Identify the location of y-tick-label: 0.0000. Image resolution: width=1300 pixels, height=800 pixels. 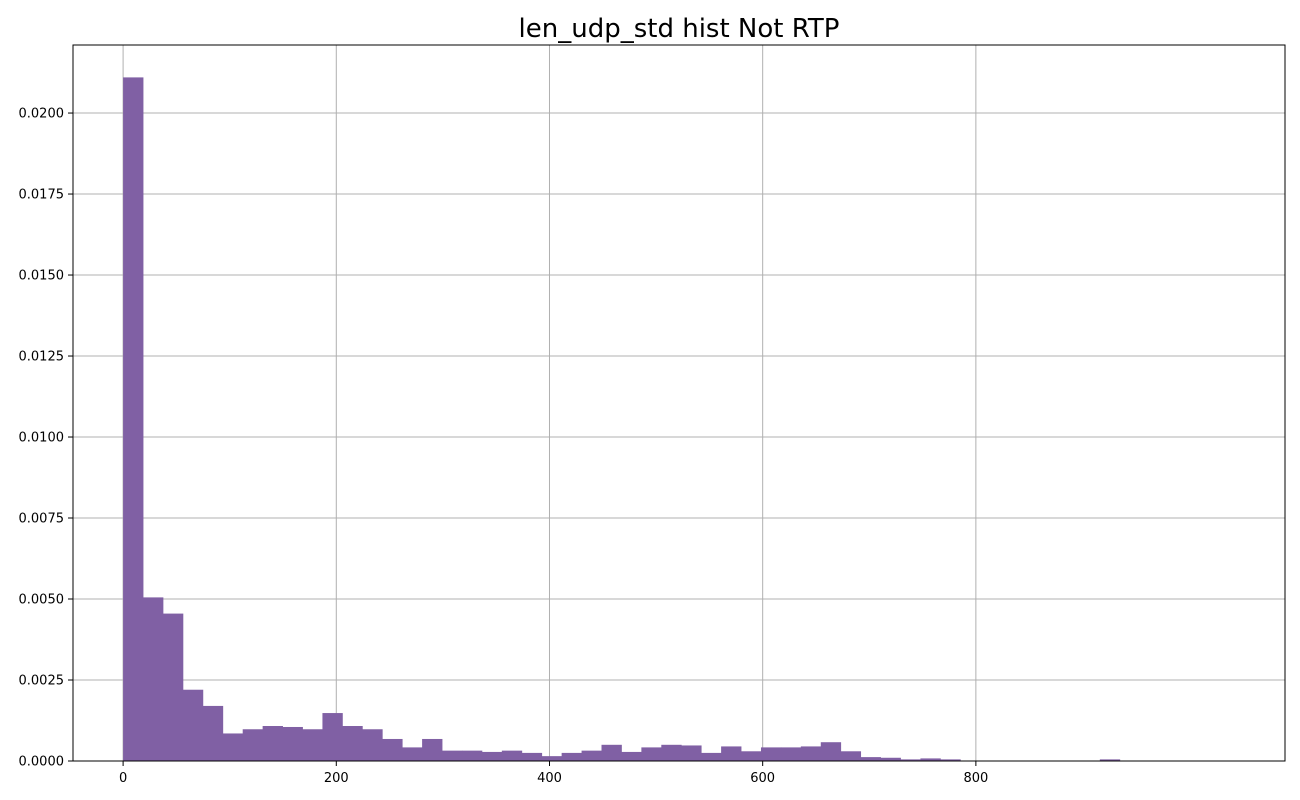
(42, 762).